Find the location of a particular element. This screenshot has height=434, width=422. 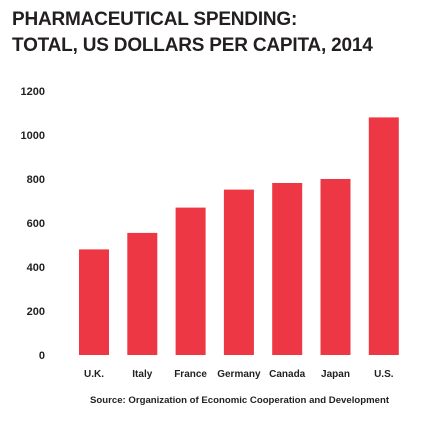

y-tick-label: 400 is located at coordinates (36, 268).